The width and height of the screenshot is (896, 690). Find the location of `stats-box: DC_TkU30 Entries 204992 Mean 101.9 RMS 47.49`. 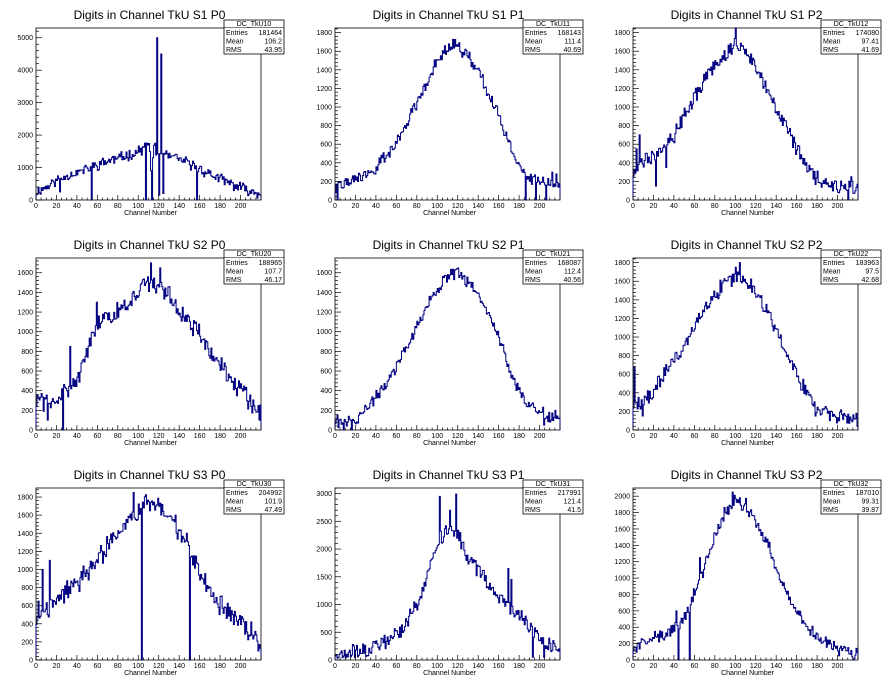

stats-box: DC_TkU30 Entries 204992 Mean 101.9 RMS 47.49 is located at coordinates (254, 497).